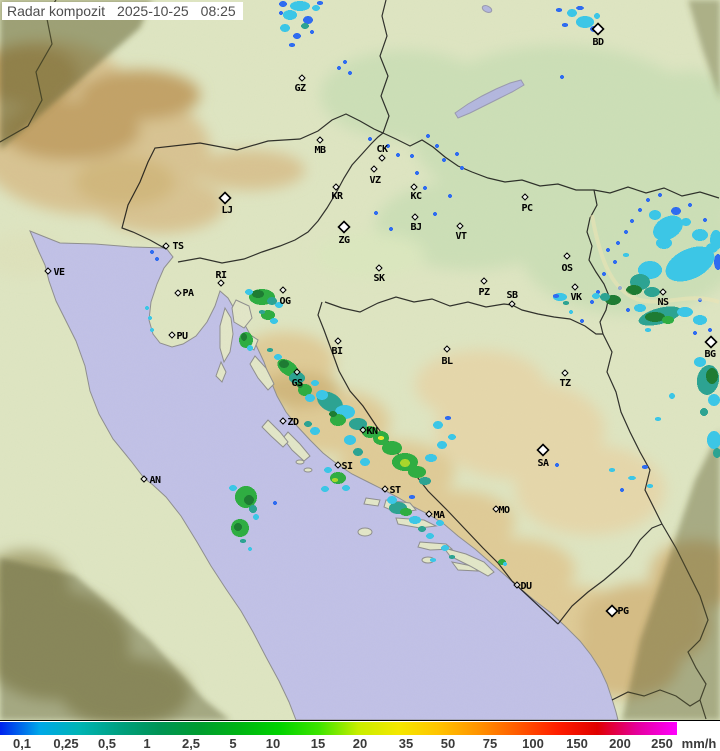 The image size is (720, 751). What do you see at coordinates (543, 450) in the screenshot?
I see `city-marker-sa-capital-diamond-icon` at bounding box center [543, 450].